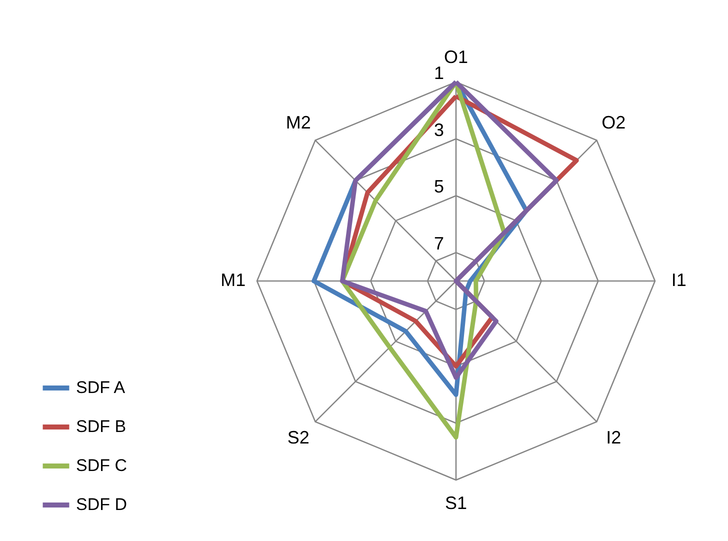 The width and height of the screenshot is (728, 541). What do you see at coordinates (439, 244) in the screenshot?
I see `y-tick-label: 7` at bounding box center [439, 244].